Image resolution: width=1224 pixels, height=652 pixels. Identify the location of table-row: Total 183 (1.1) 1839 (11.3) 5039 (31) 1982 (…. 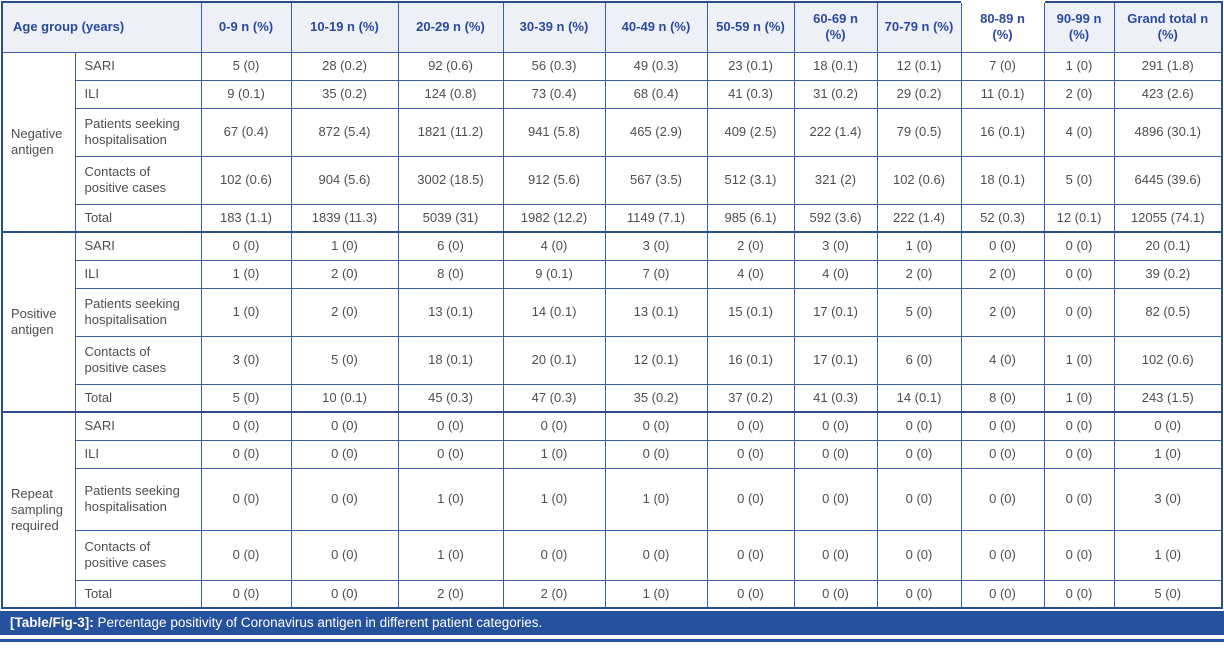
(612, 218).